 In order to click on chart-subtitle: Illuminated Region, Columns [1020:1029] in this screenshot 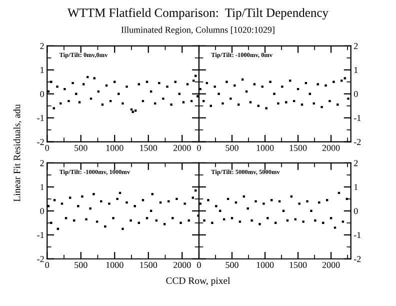, I will do `click(197, 30)`.